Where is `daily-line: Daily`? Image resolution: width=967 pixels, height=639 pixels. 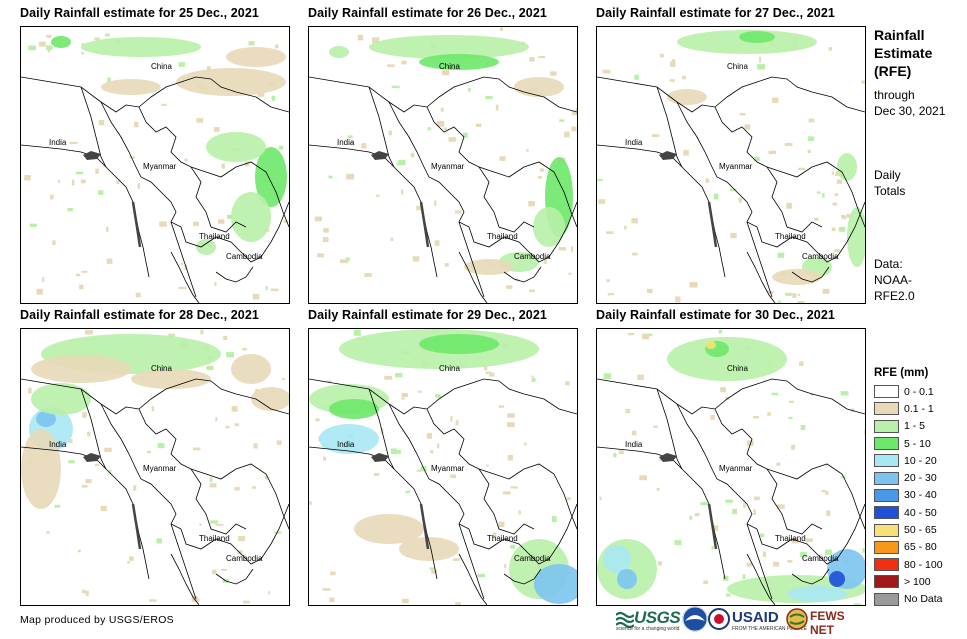 daily-line: Daily is located at coordinates (887, 175).